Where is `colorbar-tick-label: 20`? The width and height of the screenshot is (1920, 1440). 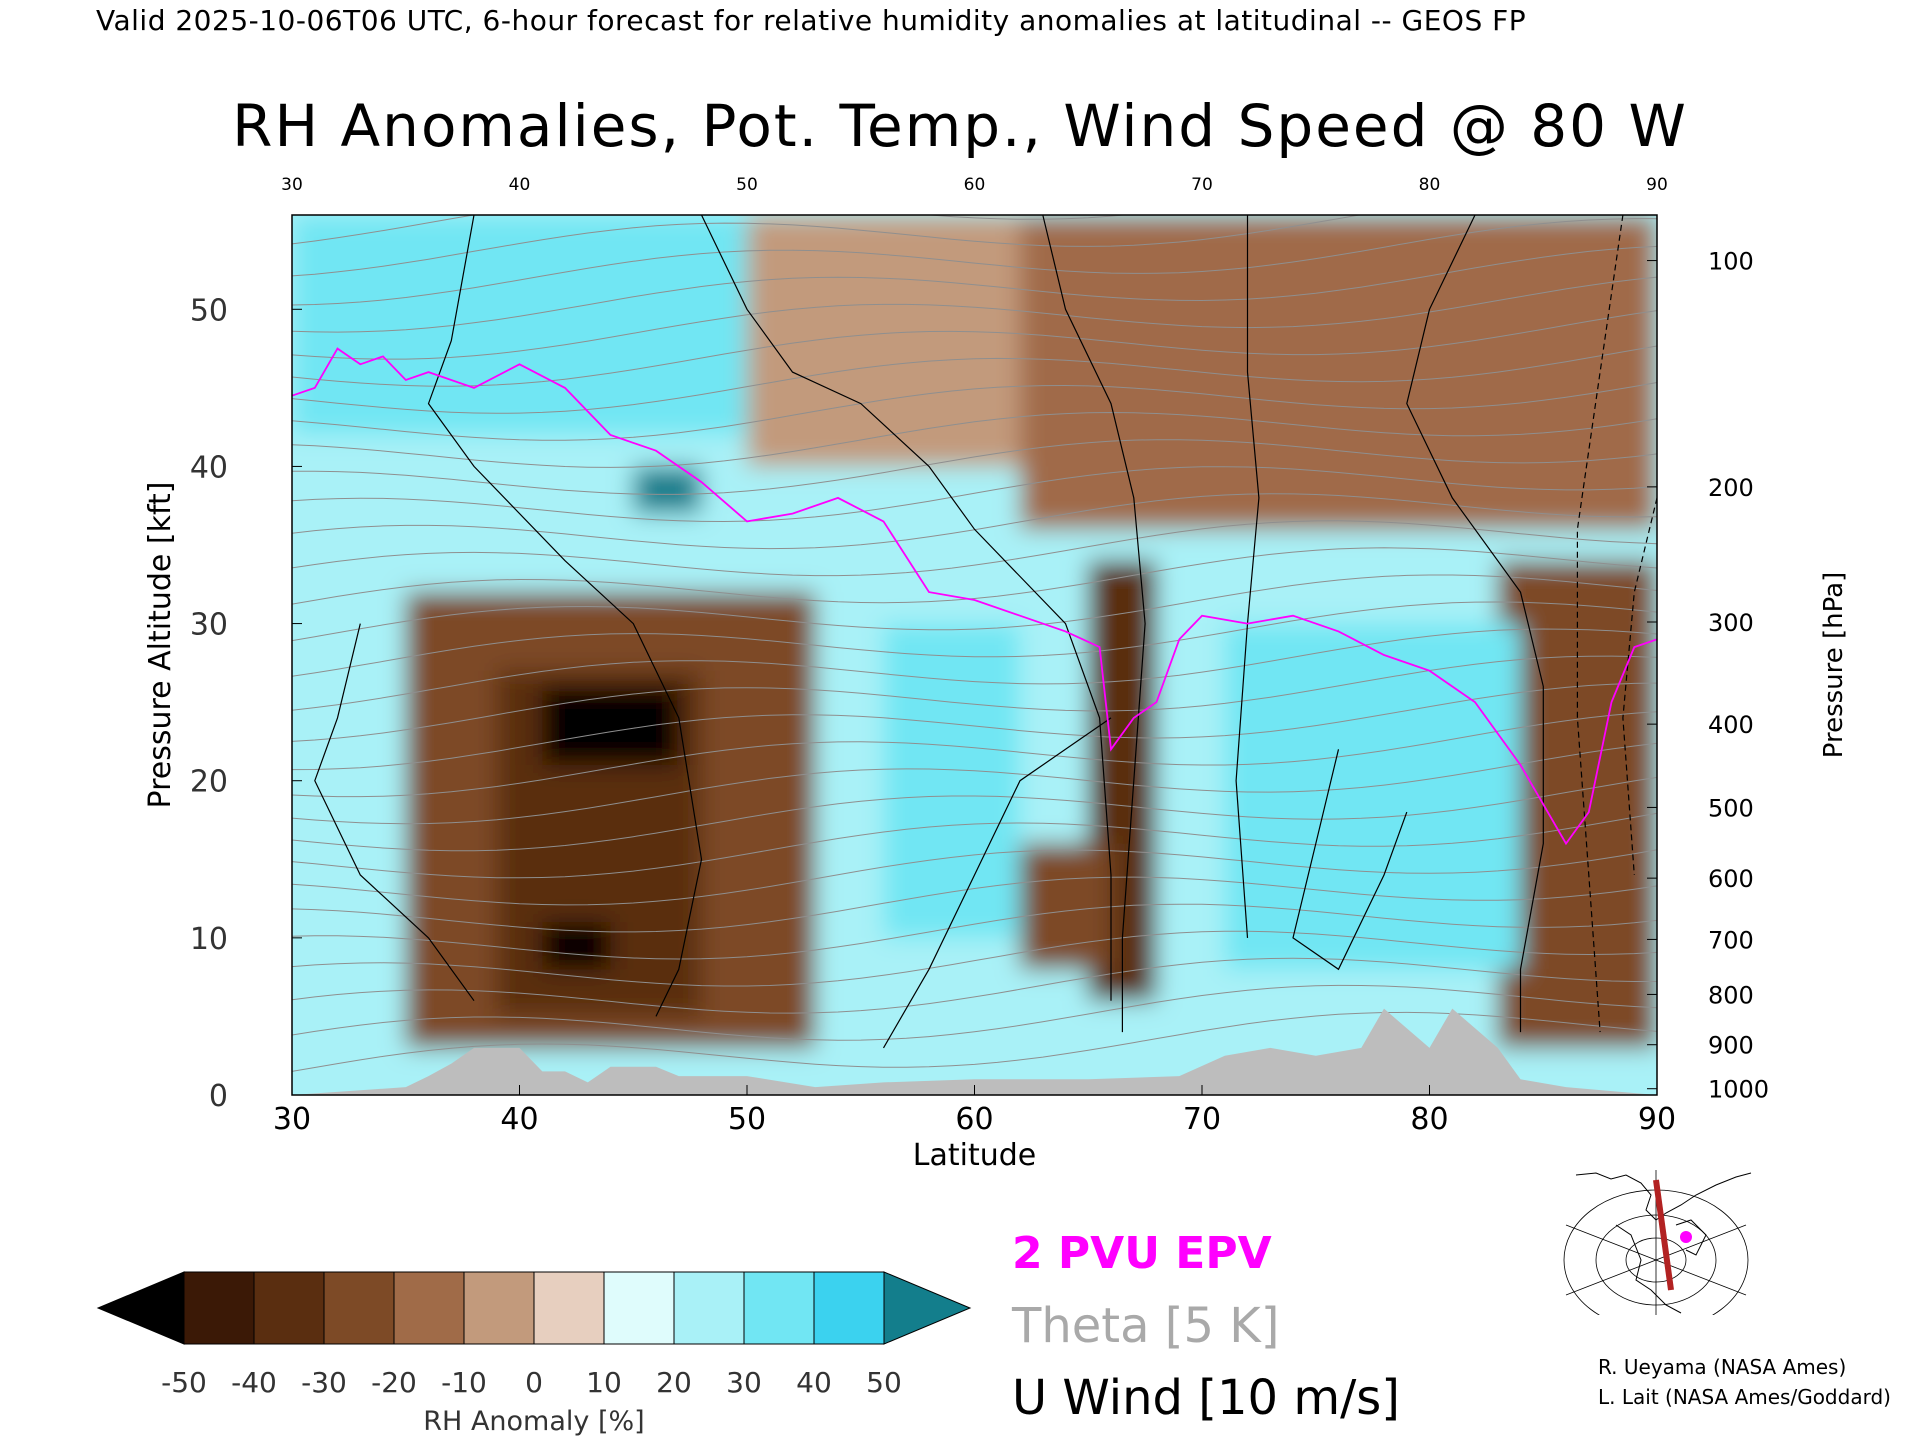
colorbar-tick-label: 20 is located at coordinates (674, 1382).